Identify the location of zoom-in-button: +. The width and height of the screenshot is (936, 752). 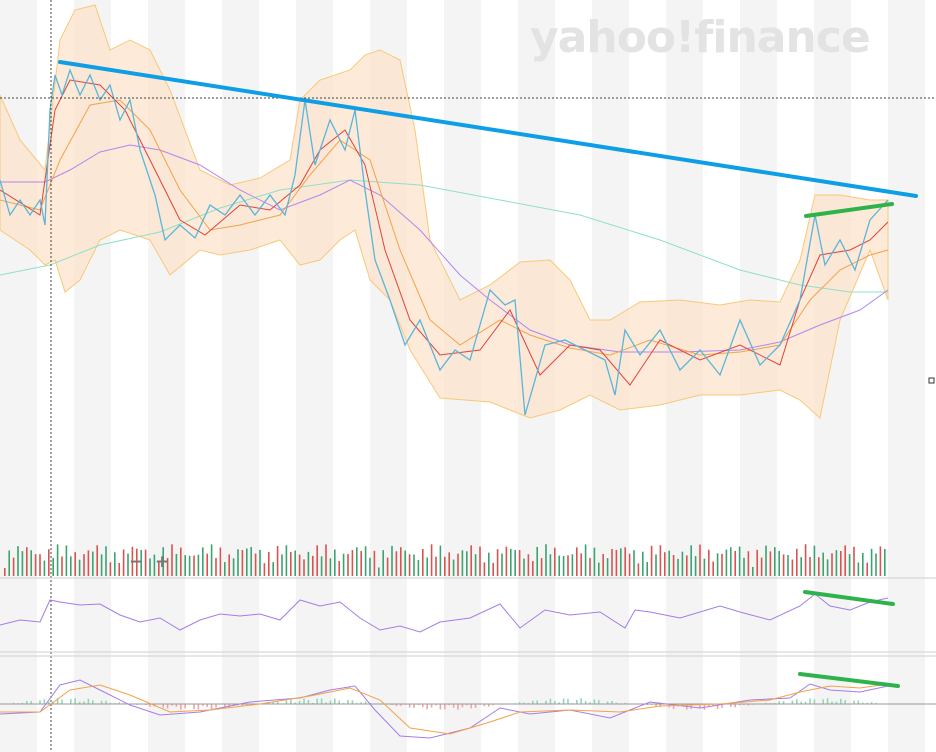
(162, 562).